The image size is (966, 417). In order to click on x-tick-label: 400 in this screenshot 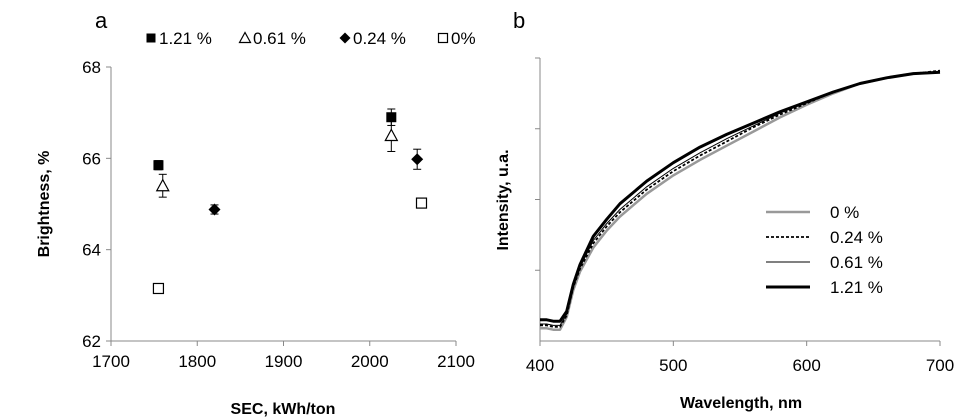, I will do `click(540, 365)`.